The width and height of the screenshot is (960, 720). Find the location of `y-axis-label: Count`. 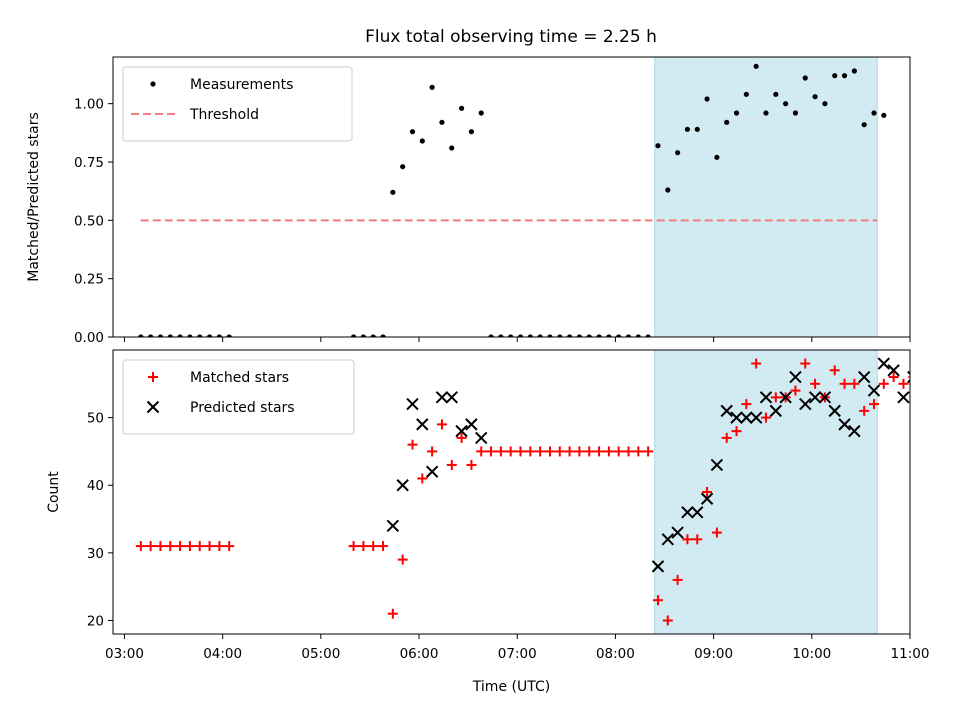

y-axis-label: Count is located at coordinates (54, 492).